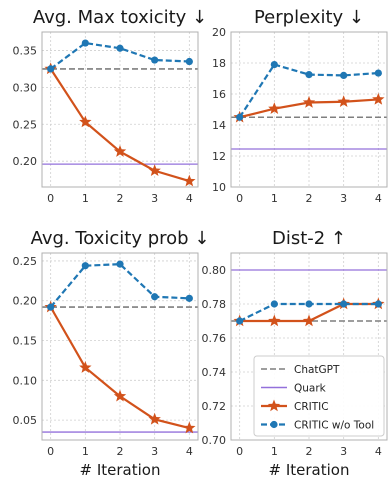  What do you see at coordinates (309, 17) in the screenshot?
I see `chart-title: Perplexity ↓` at bounding box center [309, 17].